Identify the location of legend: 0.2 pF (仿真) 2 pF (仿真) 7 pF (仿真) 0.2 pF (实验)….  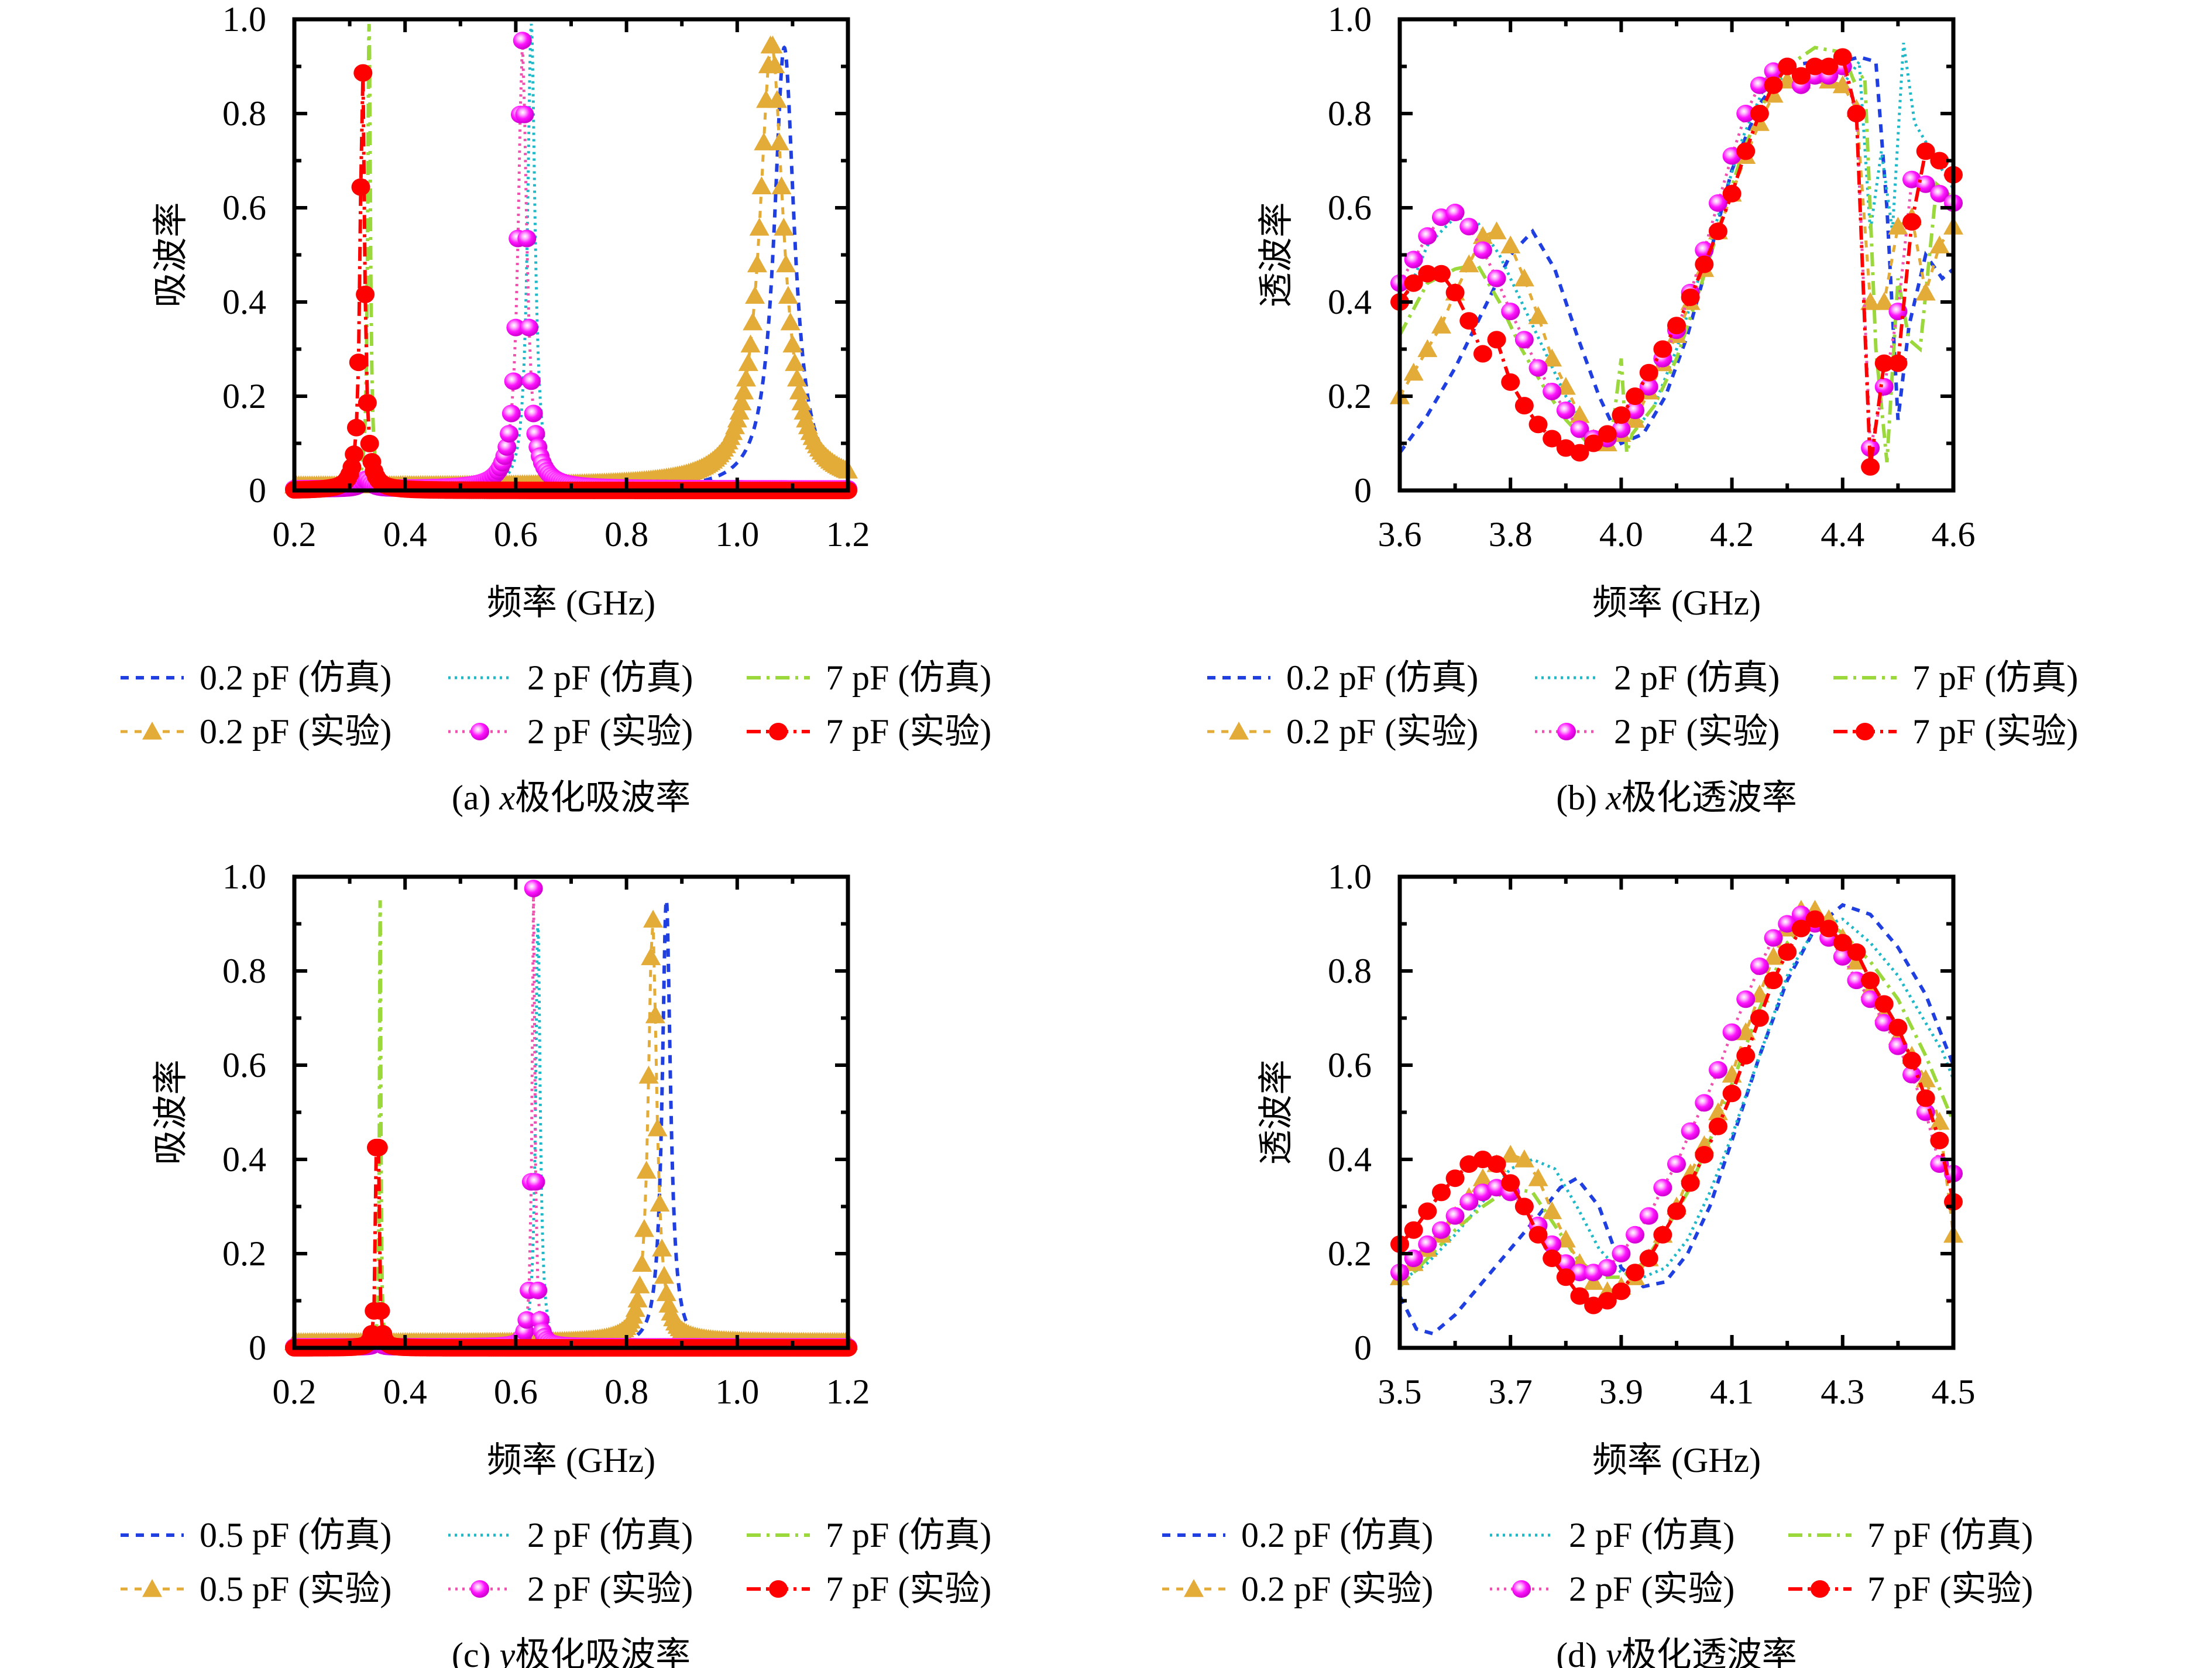
(556, 704).